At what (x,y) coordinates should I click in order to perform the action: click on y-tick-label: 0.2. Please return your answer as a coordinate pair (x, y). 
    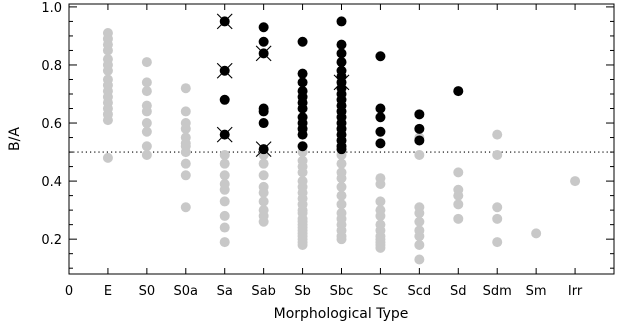
    Looking at the image, I should click on (51, 240).